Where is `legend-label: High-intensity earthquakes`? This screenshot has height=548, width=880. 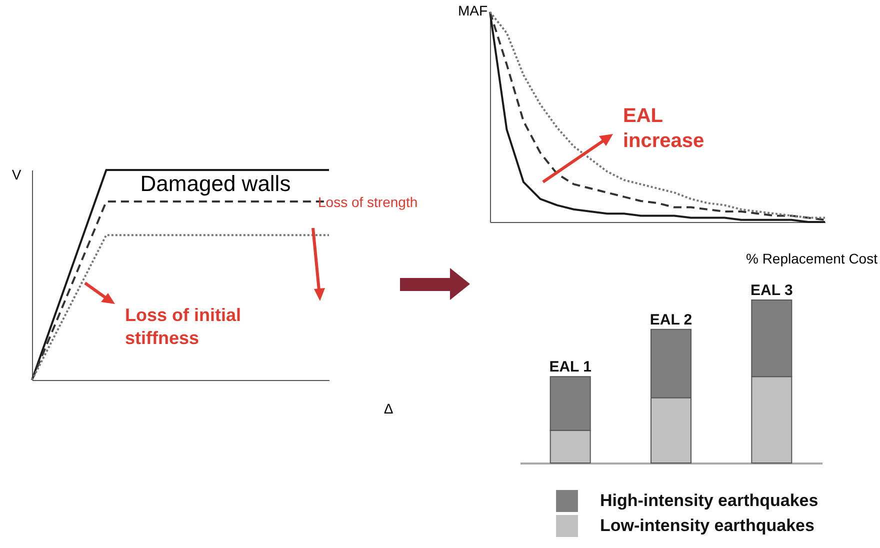 legend-label: High-intensity earthquakes is located at coordinates (709, 500).